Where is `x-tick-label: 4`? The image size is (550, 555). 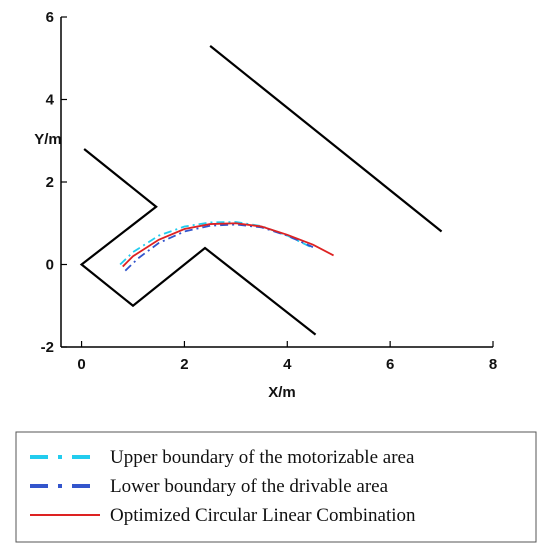
x-tick-label: 4 is located at coordinates (287, 364).